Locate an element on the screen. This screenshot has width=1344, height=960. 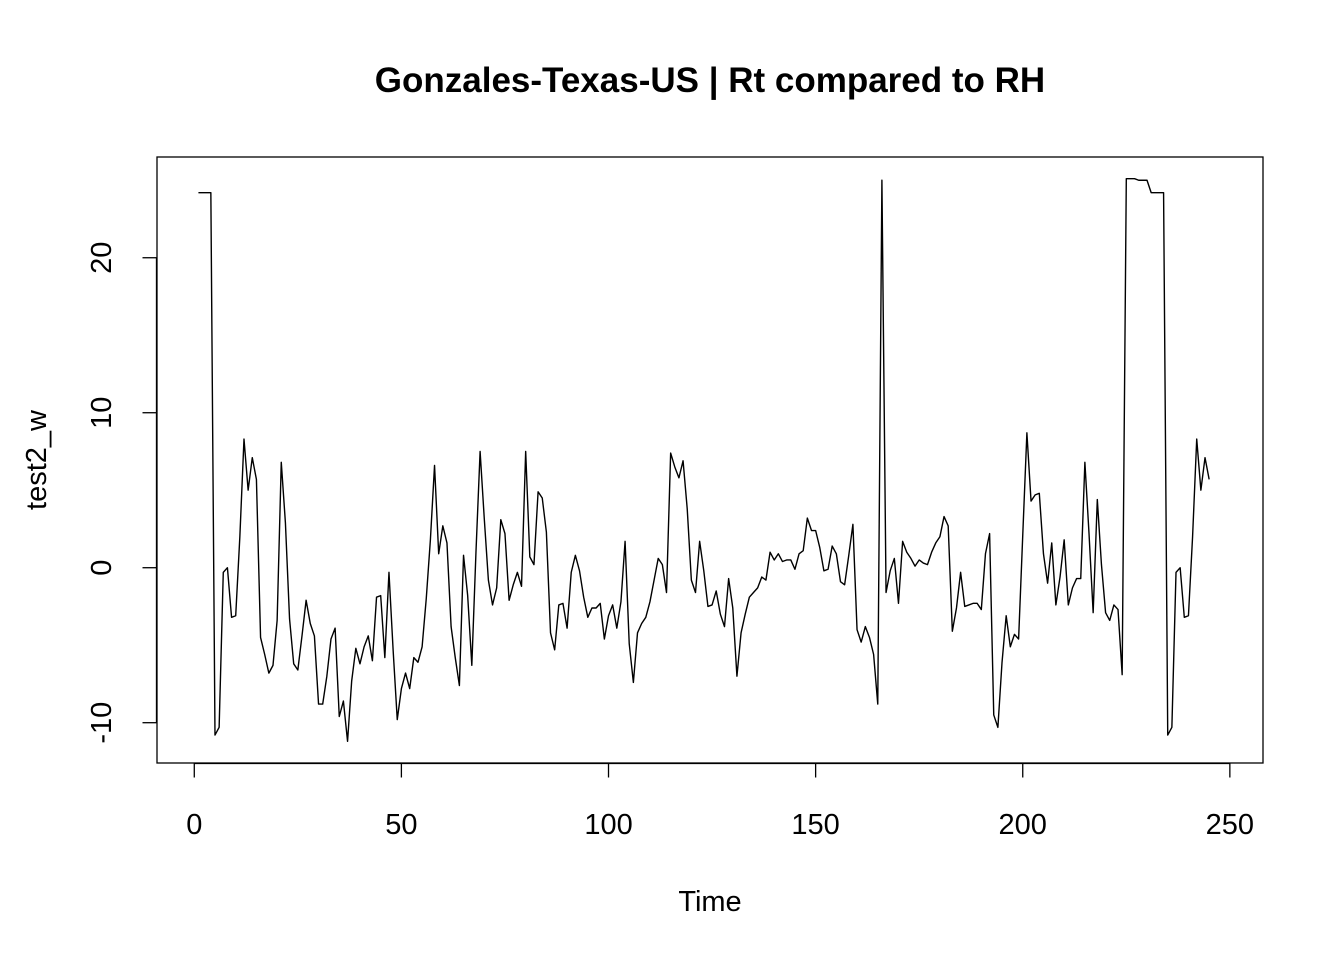
x-axis-label: Time is located at coordinates (709, 902).